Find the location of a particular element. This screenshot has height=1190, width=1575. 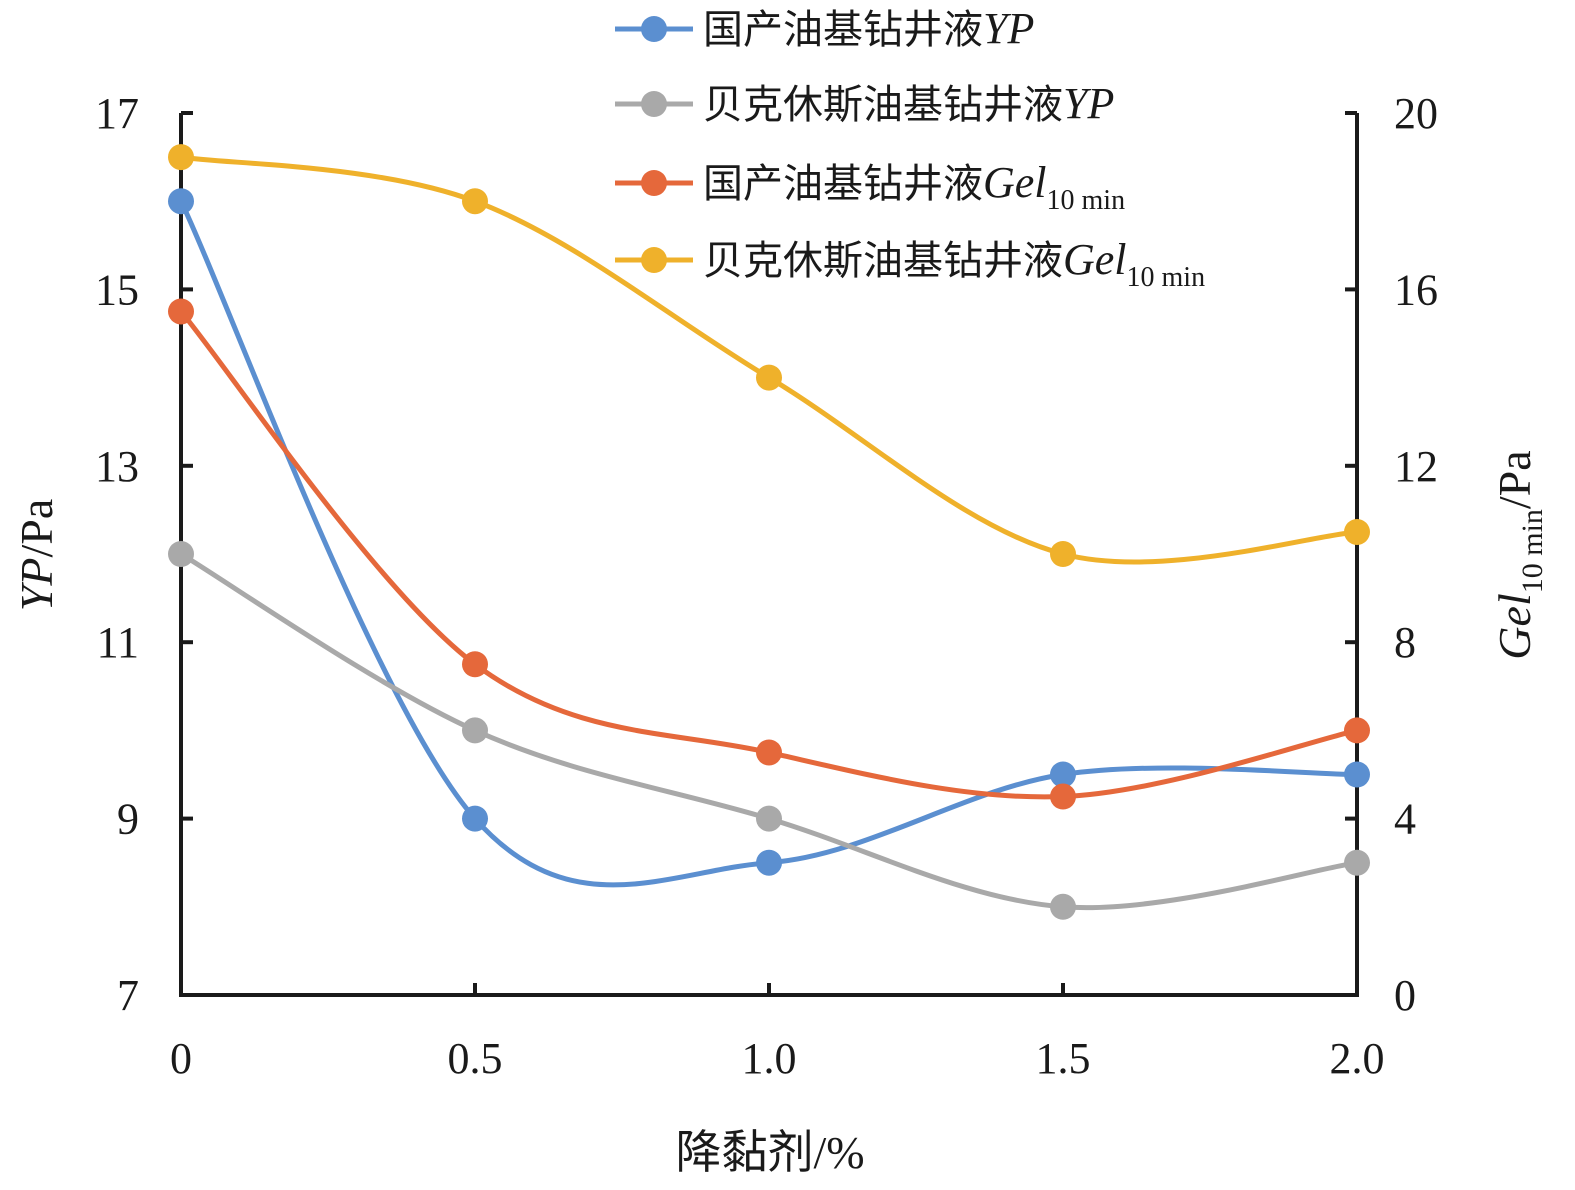

legend-label: 贝克休斯油基钻井液Gel10 min is located at coordinates (954, 264).